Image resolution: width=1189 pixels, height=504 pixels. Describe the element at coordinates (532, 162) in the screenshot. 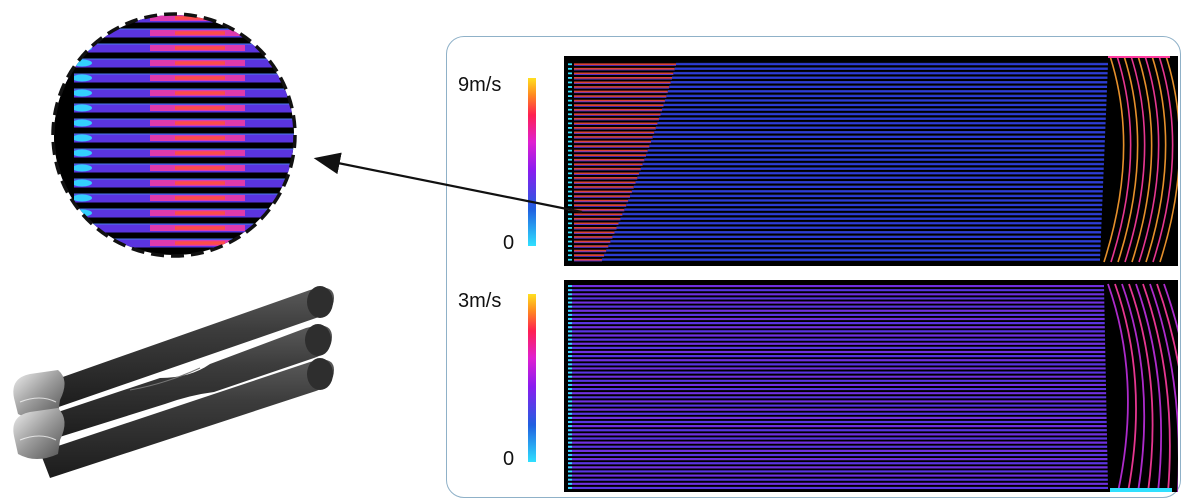

I see `colorbar-velocity-top` at that location.